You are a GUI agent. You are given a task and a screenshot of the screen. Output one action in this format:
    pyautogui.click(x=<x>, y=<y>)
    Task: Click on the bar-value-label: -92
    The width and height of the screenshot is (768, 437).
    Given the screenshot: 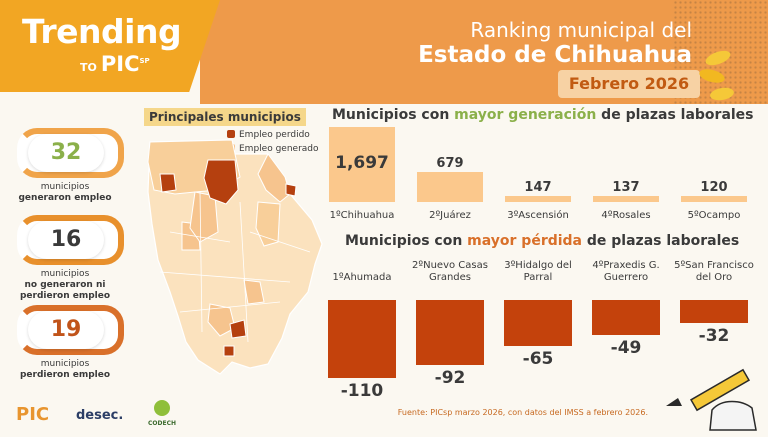 What is the action you would take?
    pyautogui.click(x=450, y=378)
    